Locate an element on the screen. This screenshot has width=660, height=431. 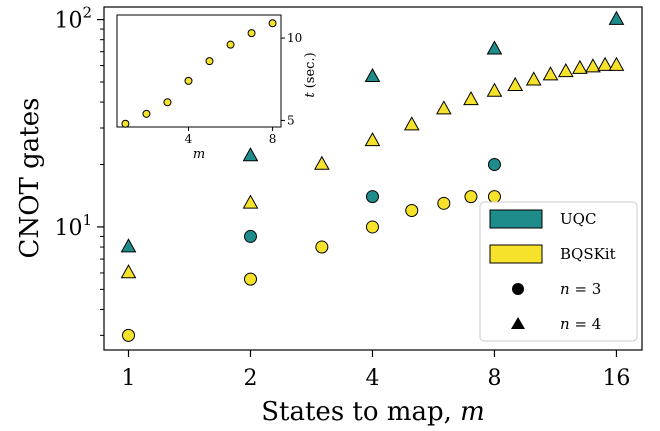
x-tick-label: 1 is located at coordinates (129, 378).